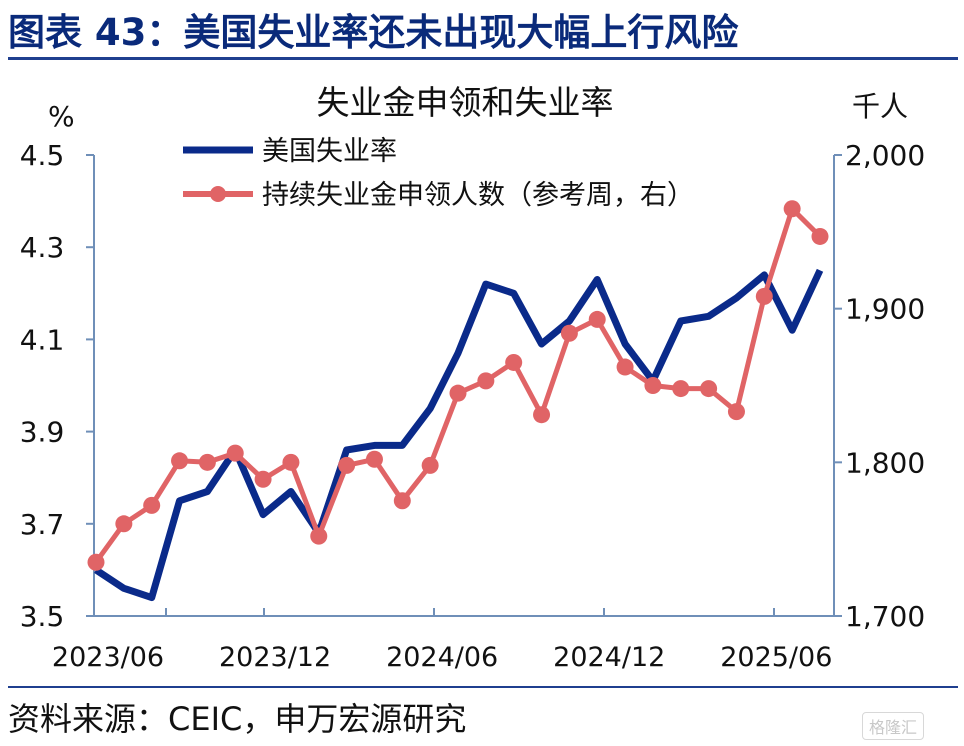  I want to click on x-tick-label: 2024/06, so click(442, 657).